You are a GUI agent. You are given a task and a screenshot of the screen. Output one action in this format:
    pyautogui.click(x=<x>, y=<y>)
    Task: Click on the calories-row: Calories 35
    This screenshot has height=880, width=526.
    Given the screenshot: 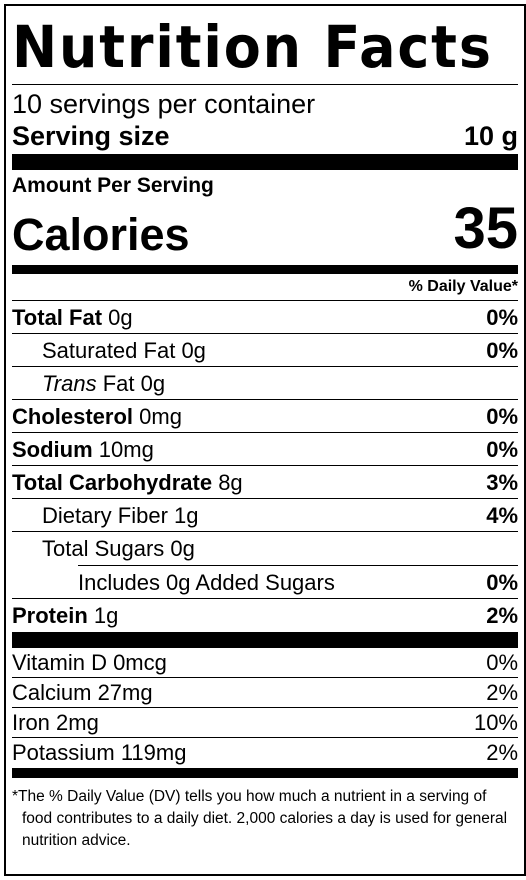 What is the action you would take?
    pyautogui.click(x=265, y=229)
    